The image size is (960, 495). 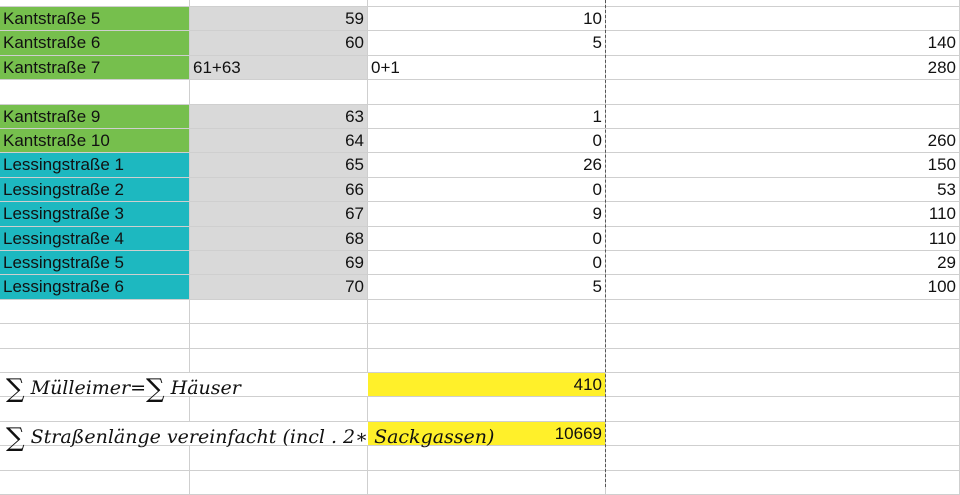 What do you see at coordinates (95, 190) in the screenshot?
I see `street-cell: Lessingstraße 2` at bounding box center [95, 190].